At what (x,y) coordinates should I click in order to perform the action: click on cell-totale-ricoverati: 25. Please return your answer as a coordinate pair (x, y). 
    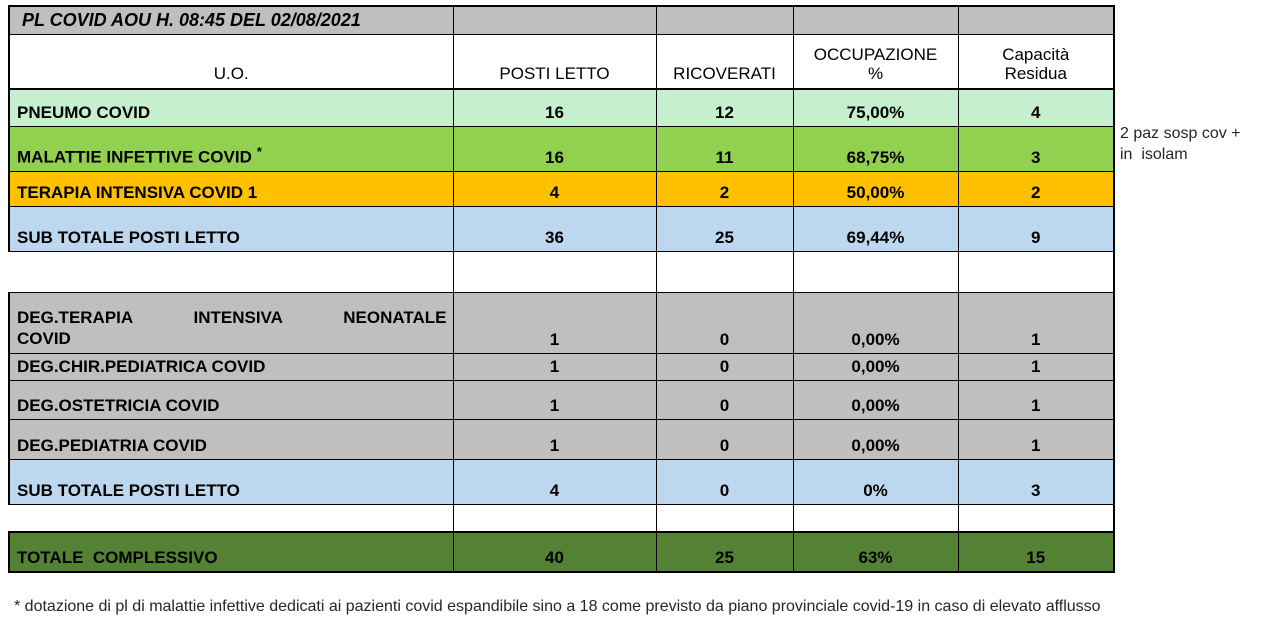
    Looking at the image, I should click on (724, 552).